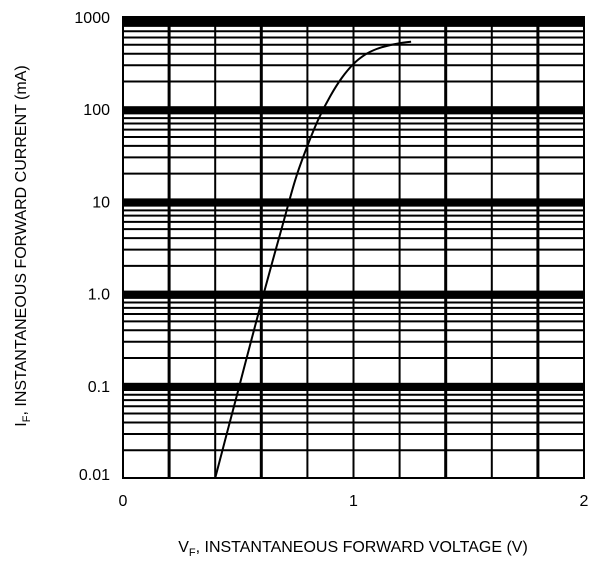  I want to click on x-axis-label-text: , INSTANTANEOUS FORWARD VOLTAGE (V), so click(362, 547).